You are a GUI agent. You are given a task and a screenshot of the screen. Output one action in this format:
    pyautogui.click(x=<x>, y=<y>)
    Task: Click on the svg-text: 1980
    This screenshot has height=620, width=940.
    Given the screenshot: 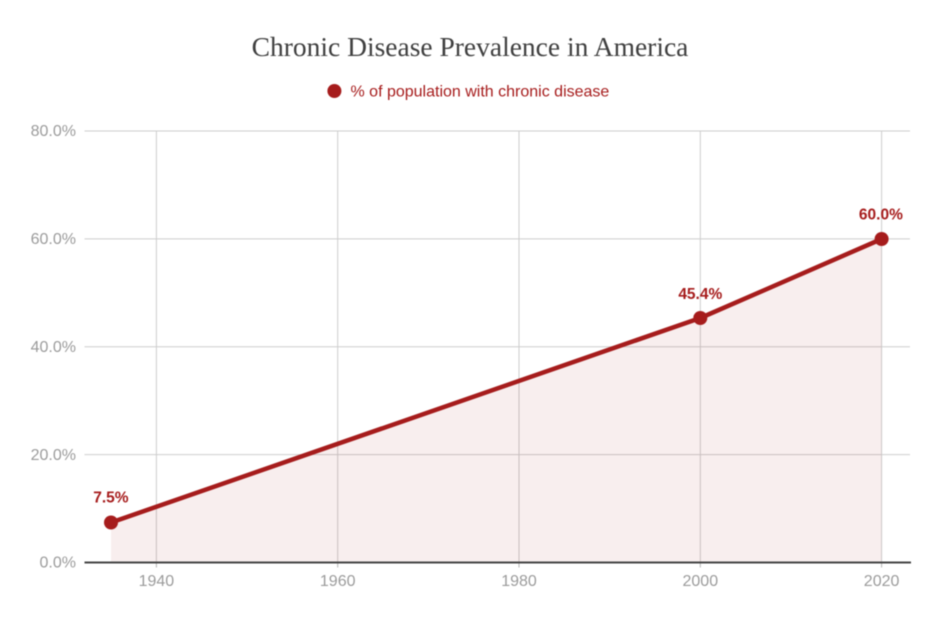 What is the action you would take?
    pyautogui.click(x=519, y=581)
    